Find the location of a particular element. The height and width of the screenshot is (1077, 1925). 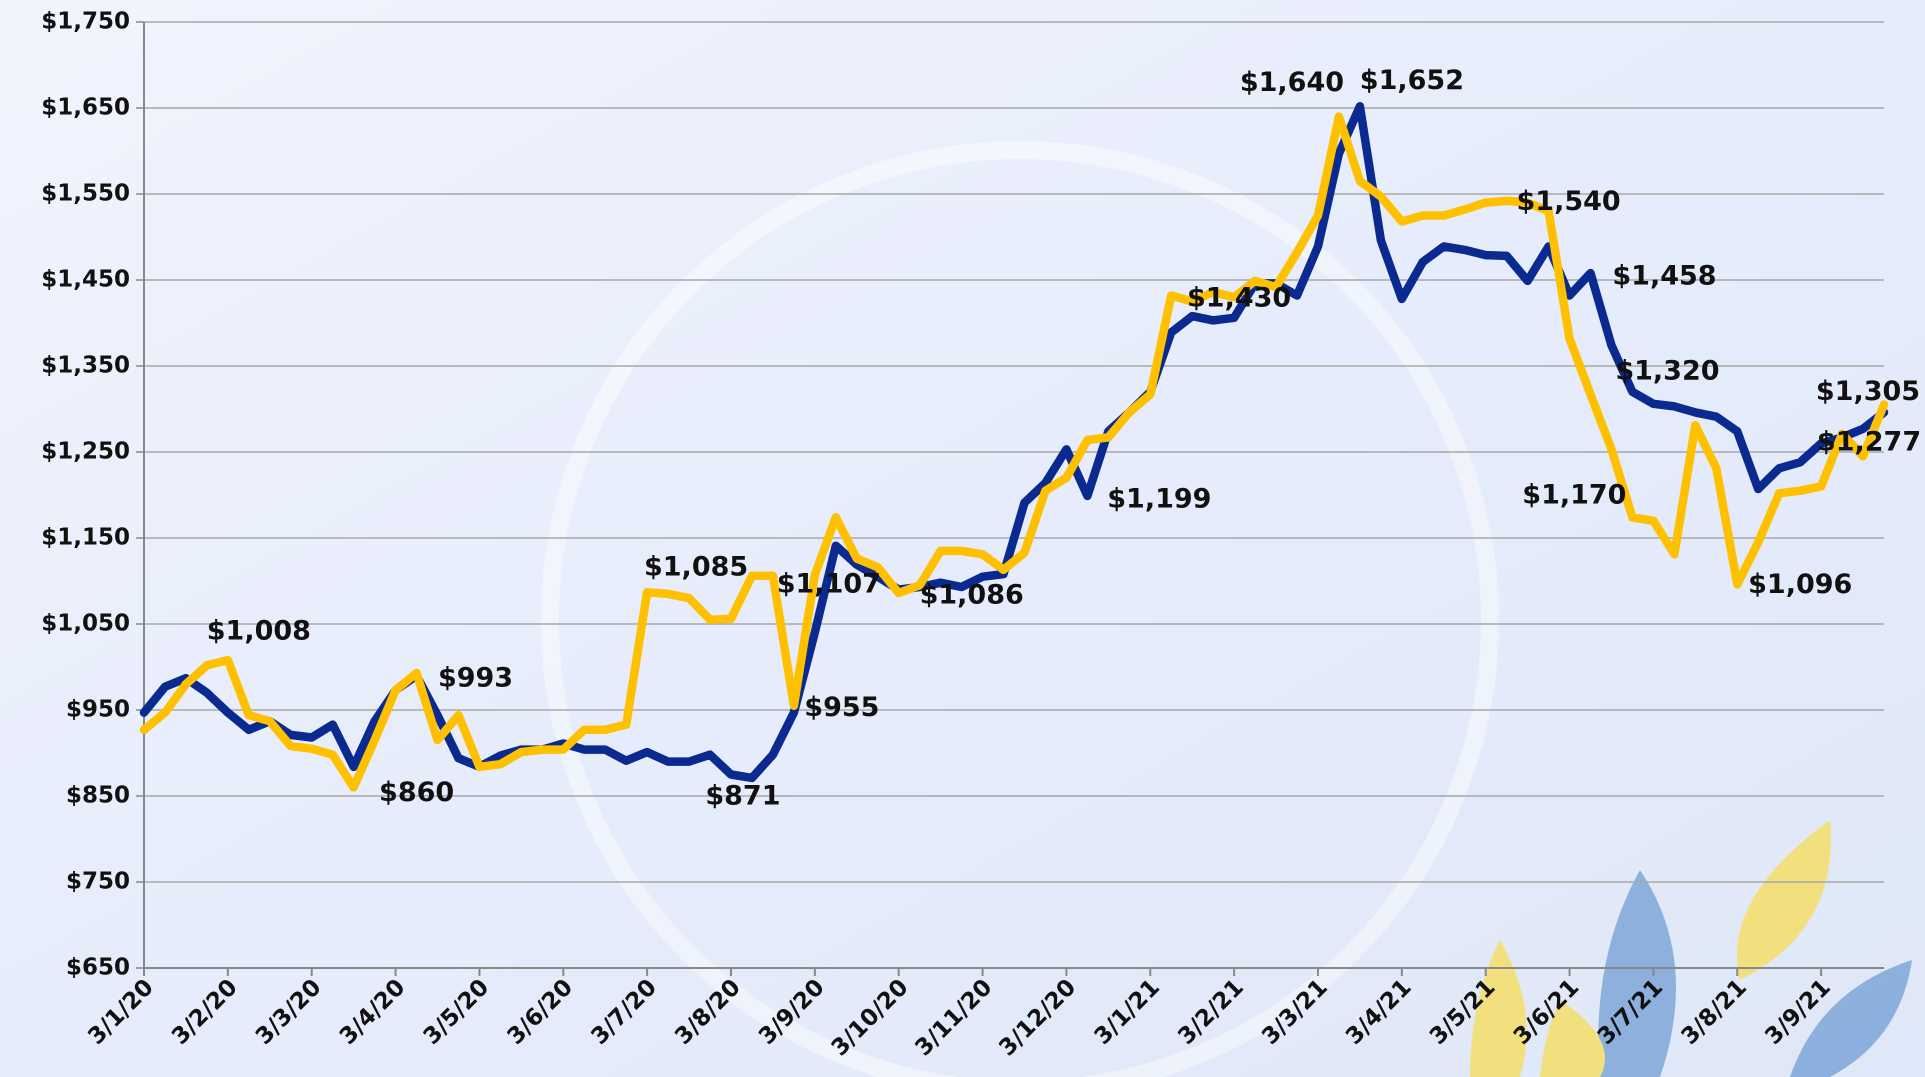

data-label: $1,540 is located at coordinates (1569, 201).